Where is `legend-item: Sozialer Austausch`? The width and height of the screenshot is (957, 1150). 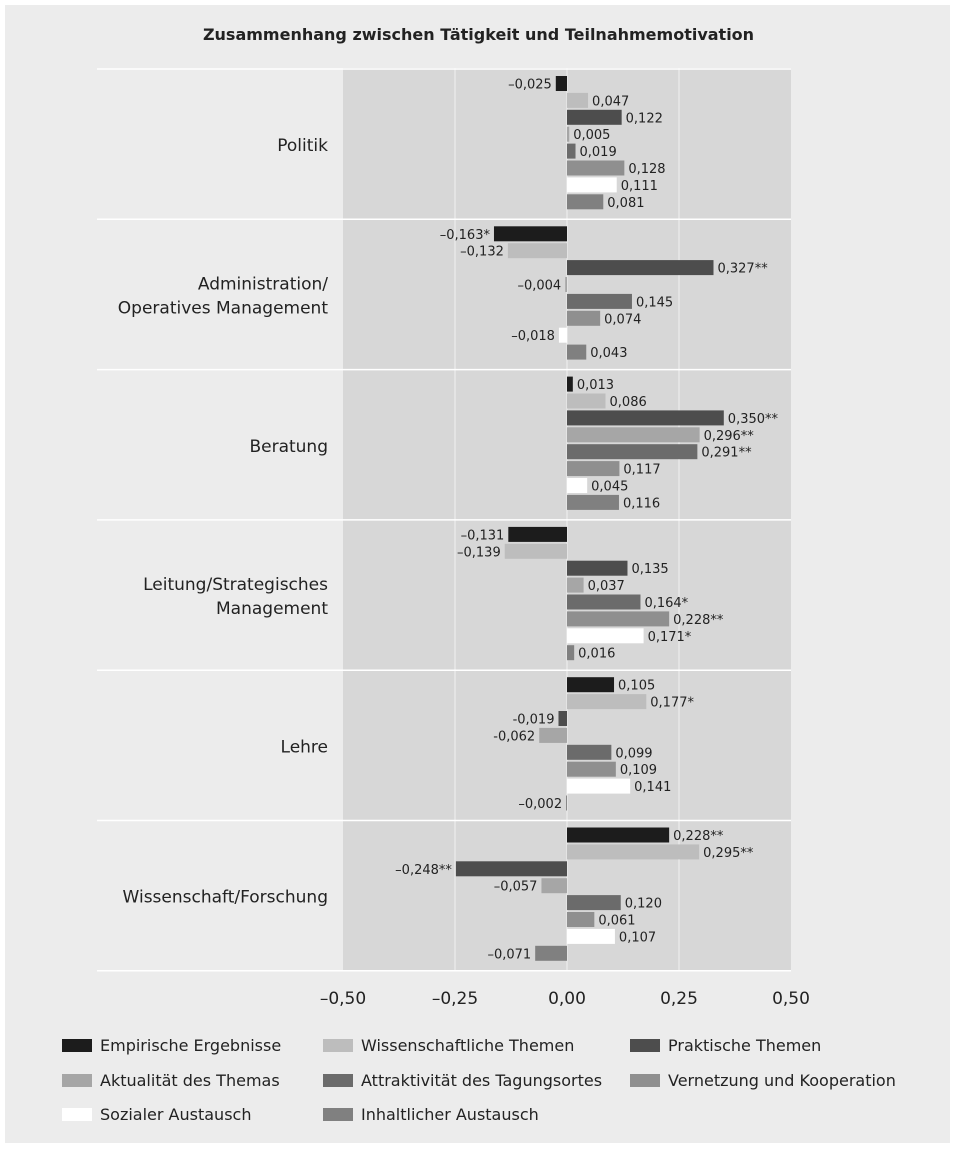
legend-item: Sozialer Austausch is located at coordinates (156, 1114).